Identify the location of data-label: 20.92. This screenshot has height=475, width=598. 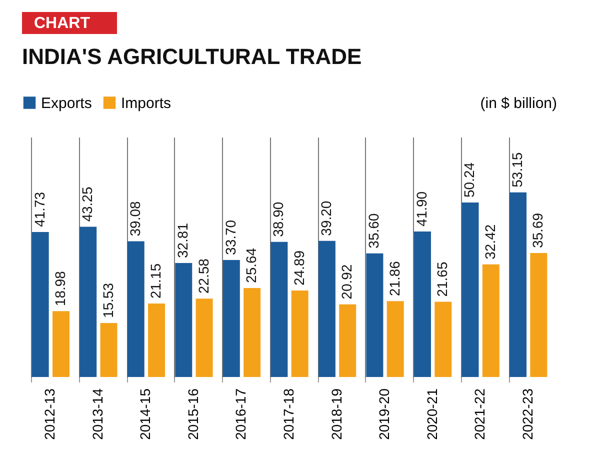
(346, 282).